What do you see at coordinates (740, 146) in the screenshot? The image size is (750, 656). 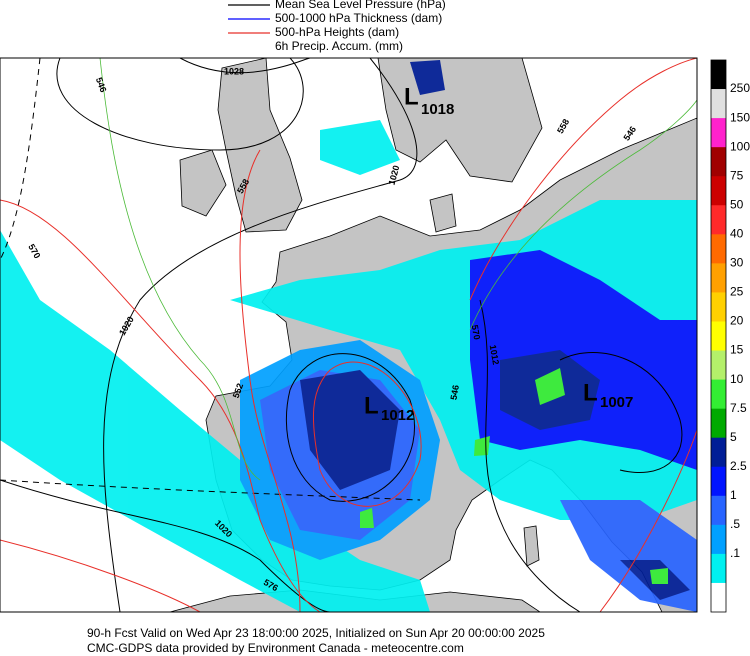 I see `colorbar-label: 100` at bounding box center [740, 146].